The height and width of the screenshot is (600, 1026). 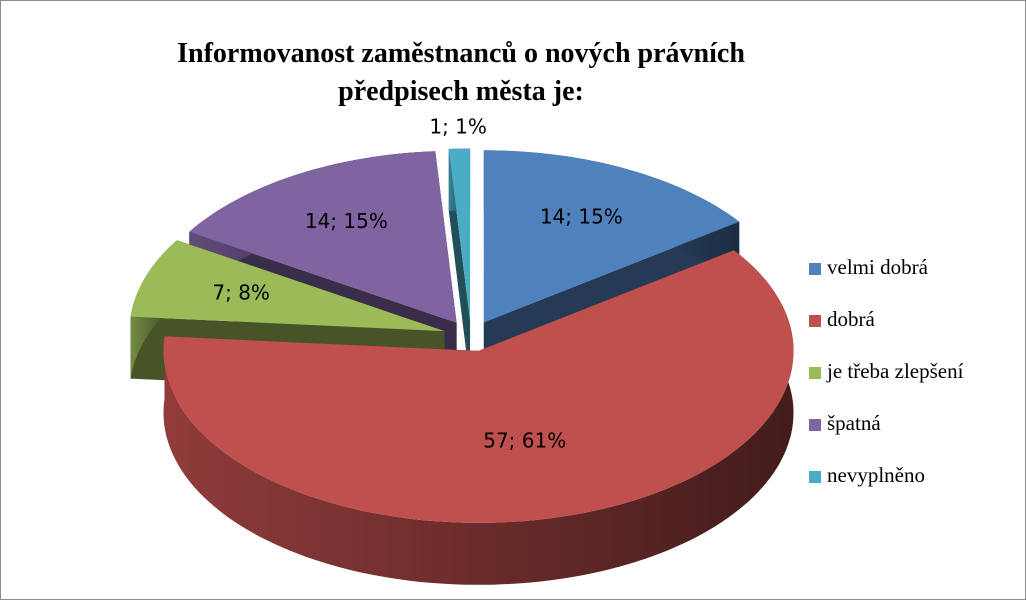 I want to click on slice, so click(x=459, y=265).